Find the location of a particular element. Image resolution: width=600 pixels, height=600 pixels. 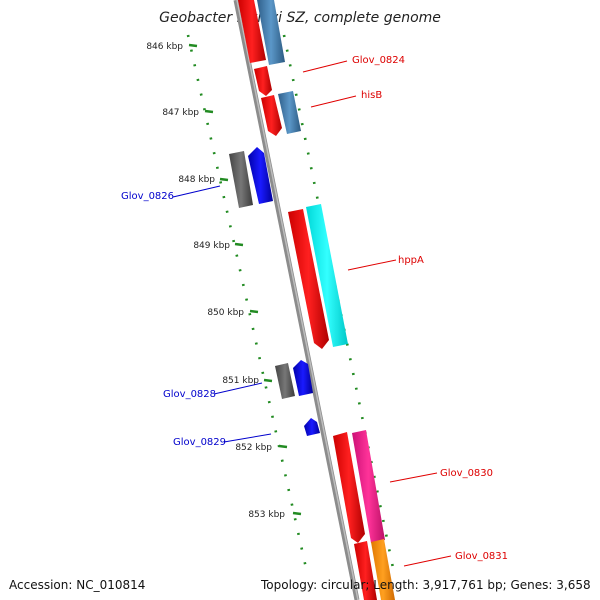

gene-glov0831-cds is located at coordinates (365, 570).